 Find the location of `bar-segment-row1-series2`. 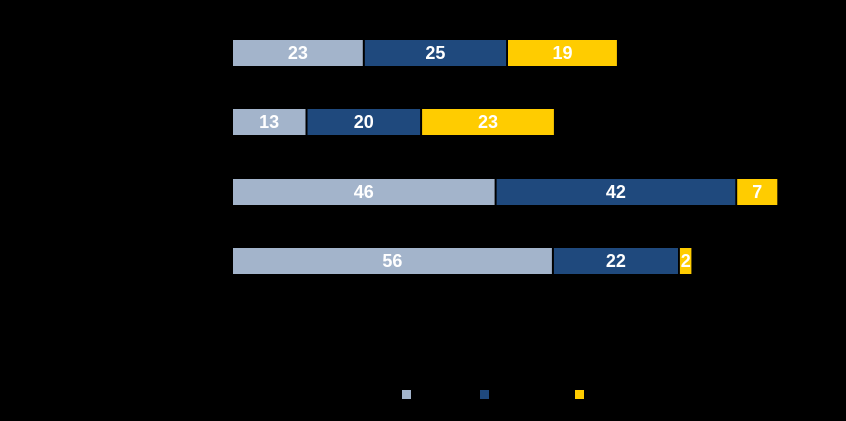

bar-segment-row1-series2 is located at coordinates (435, 53).